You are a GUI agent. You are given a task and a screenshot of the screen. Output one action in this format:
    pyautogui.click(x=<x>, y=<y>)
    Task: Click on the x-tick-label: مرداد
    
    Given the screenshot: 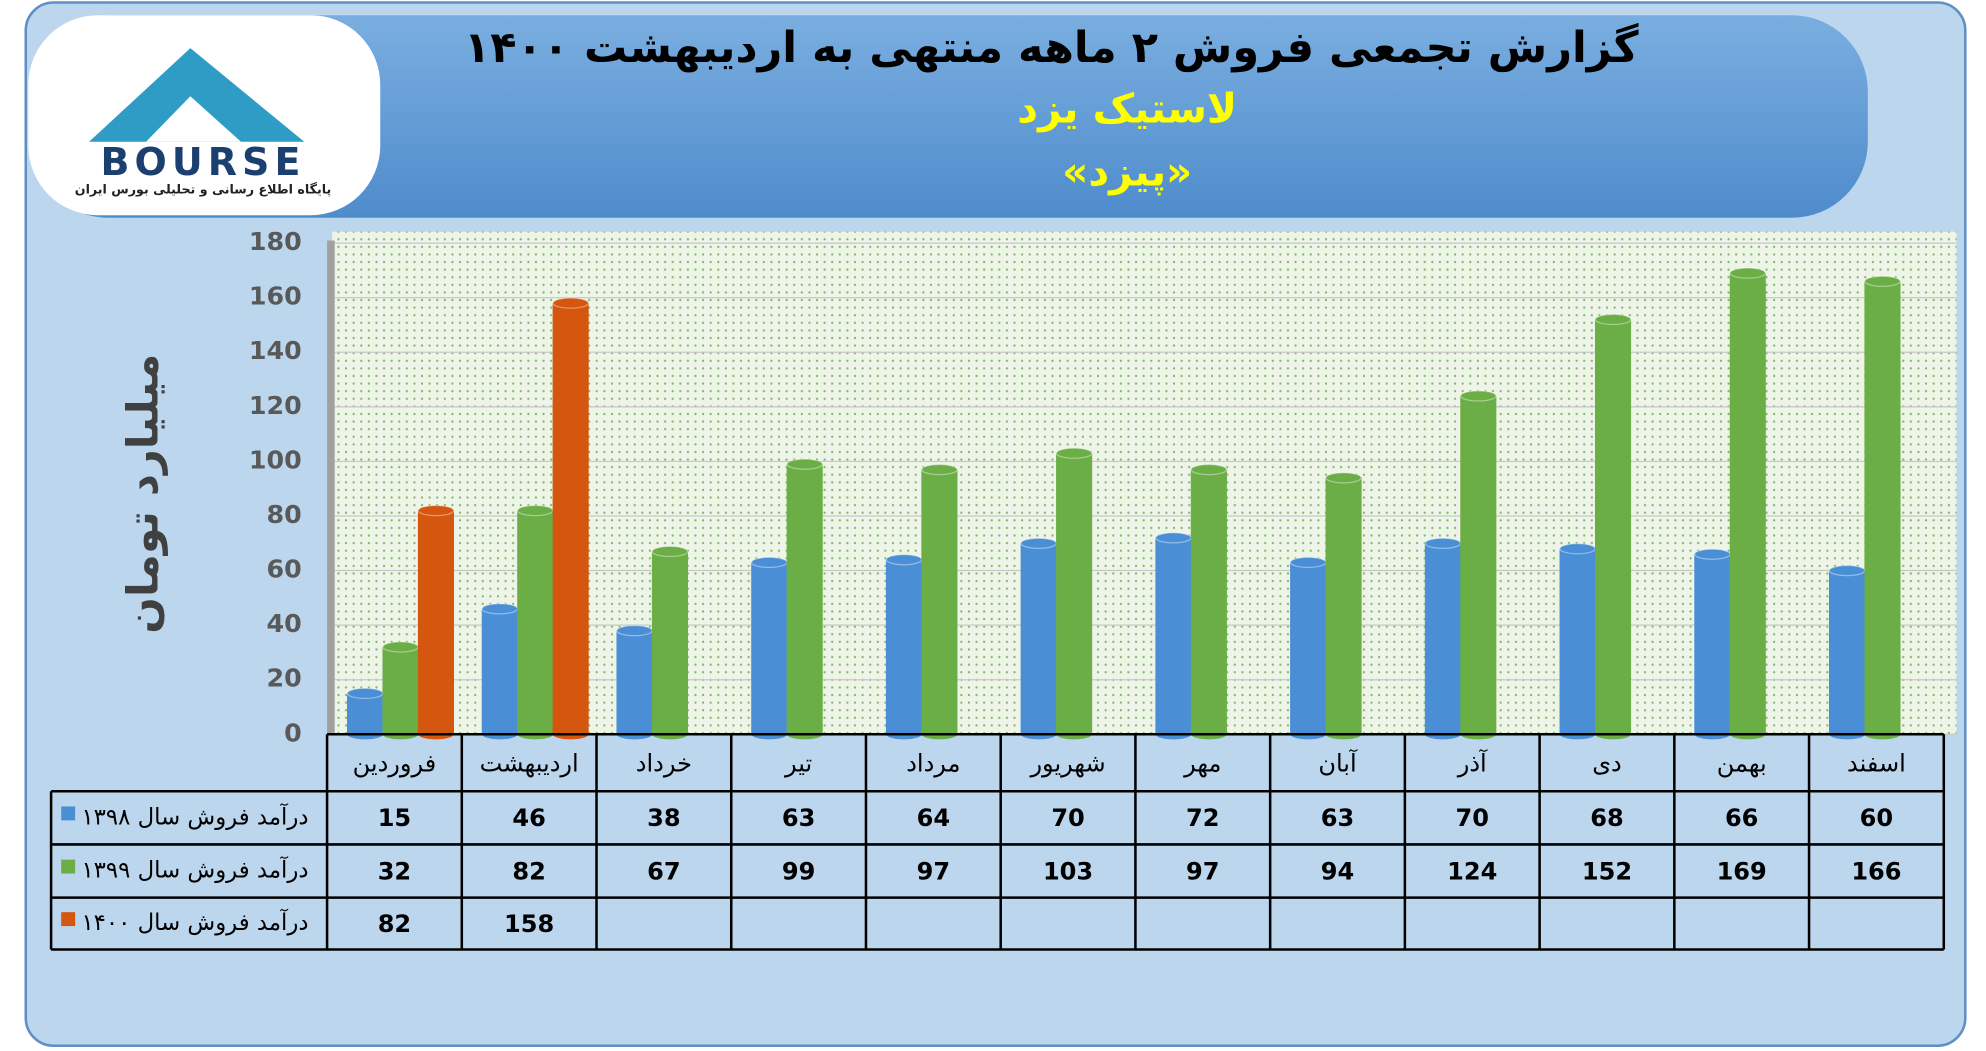 What is the action you would take?
    pyautogui.click(x=933, y=764)
    